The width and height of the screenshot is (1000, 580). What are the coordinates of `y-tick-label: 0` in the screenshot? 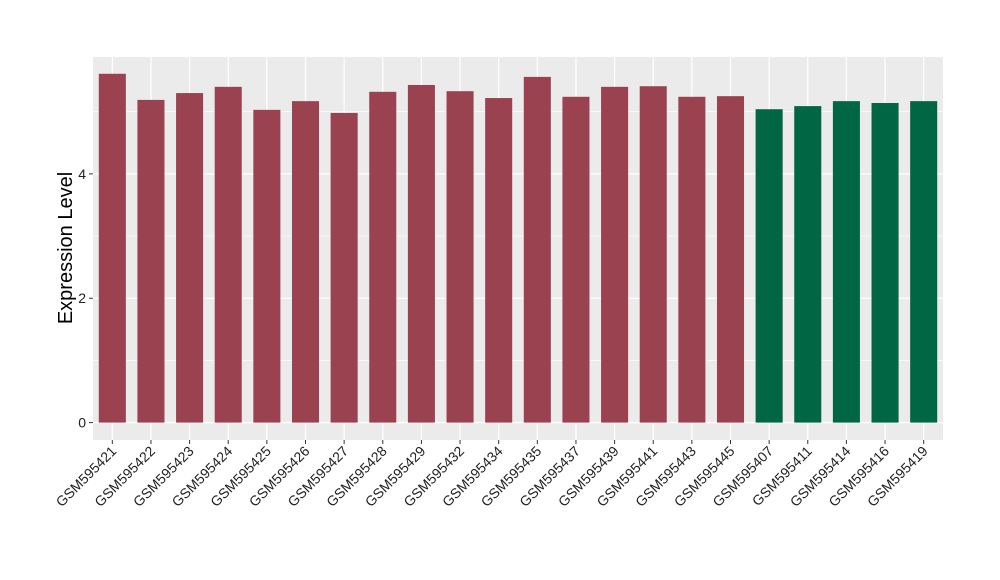 It's located at (82, 423).